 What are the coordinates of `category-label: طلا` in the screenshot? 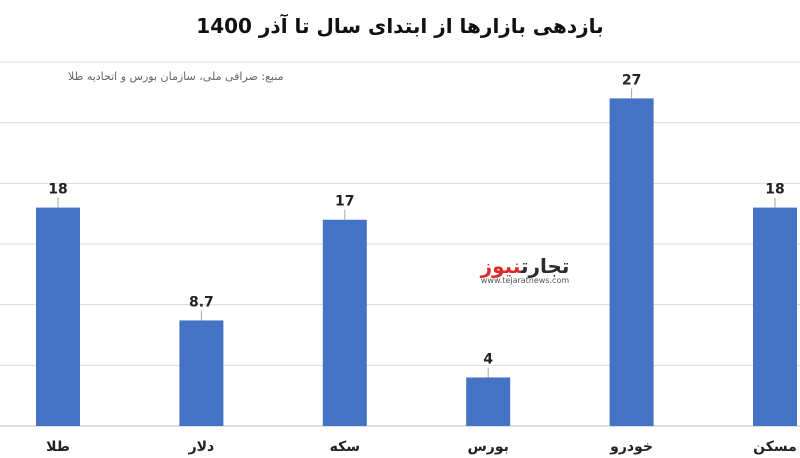 It's located at (58, 447).